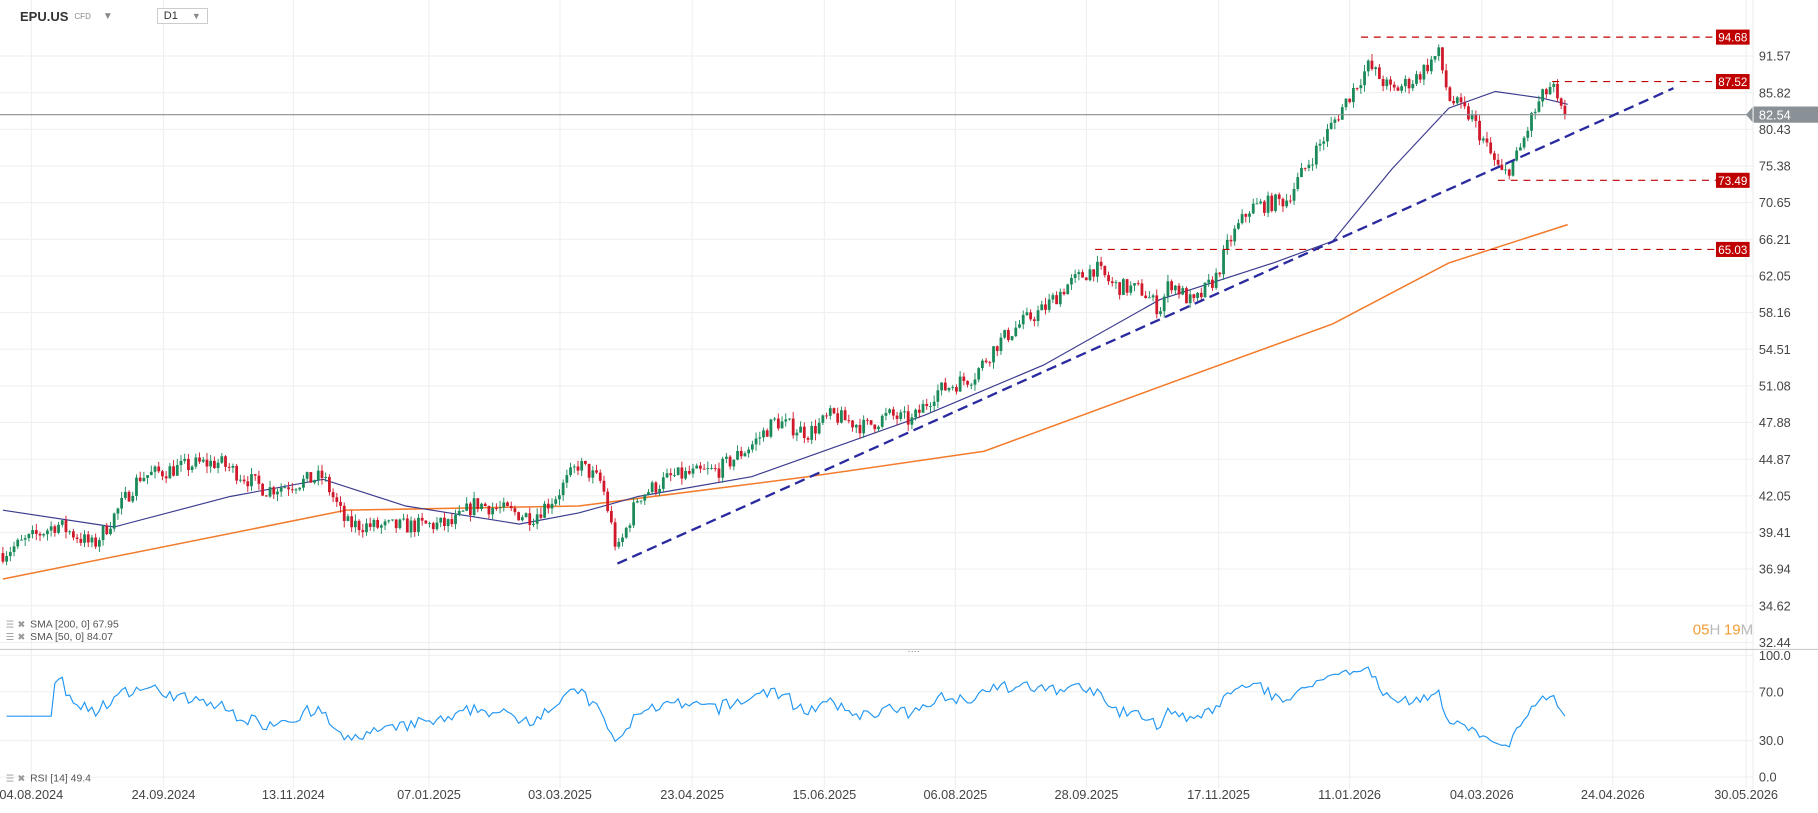 The image size is (1818, 813). What do you see at coordinates (1732, 182) in the screenshot?
I see `level-label: 73.49` at bounding box center [1732, 182].